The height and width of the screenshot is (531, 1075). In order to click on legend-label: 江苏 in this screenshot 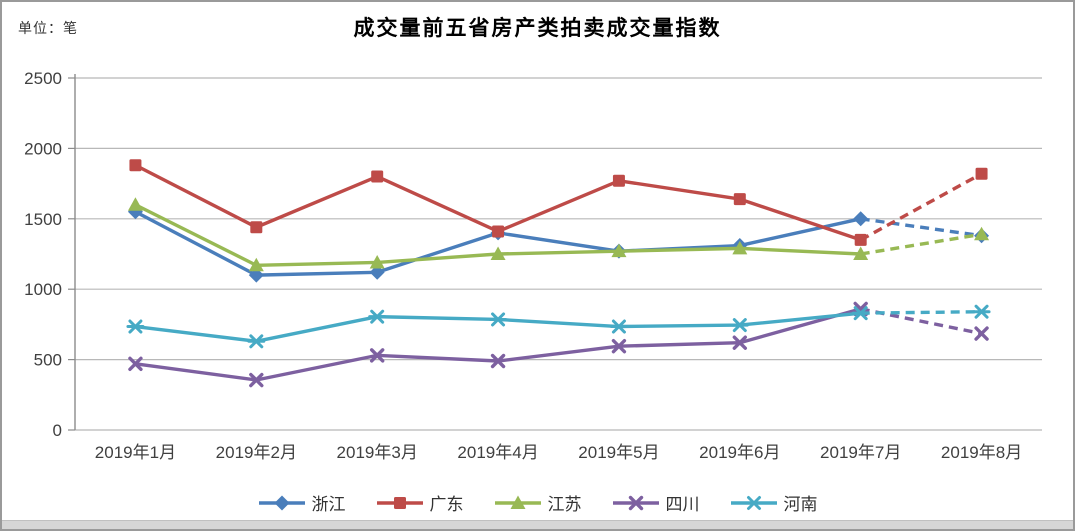, I will do `click(564, 504)`.